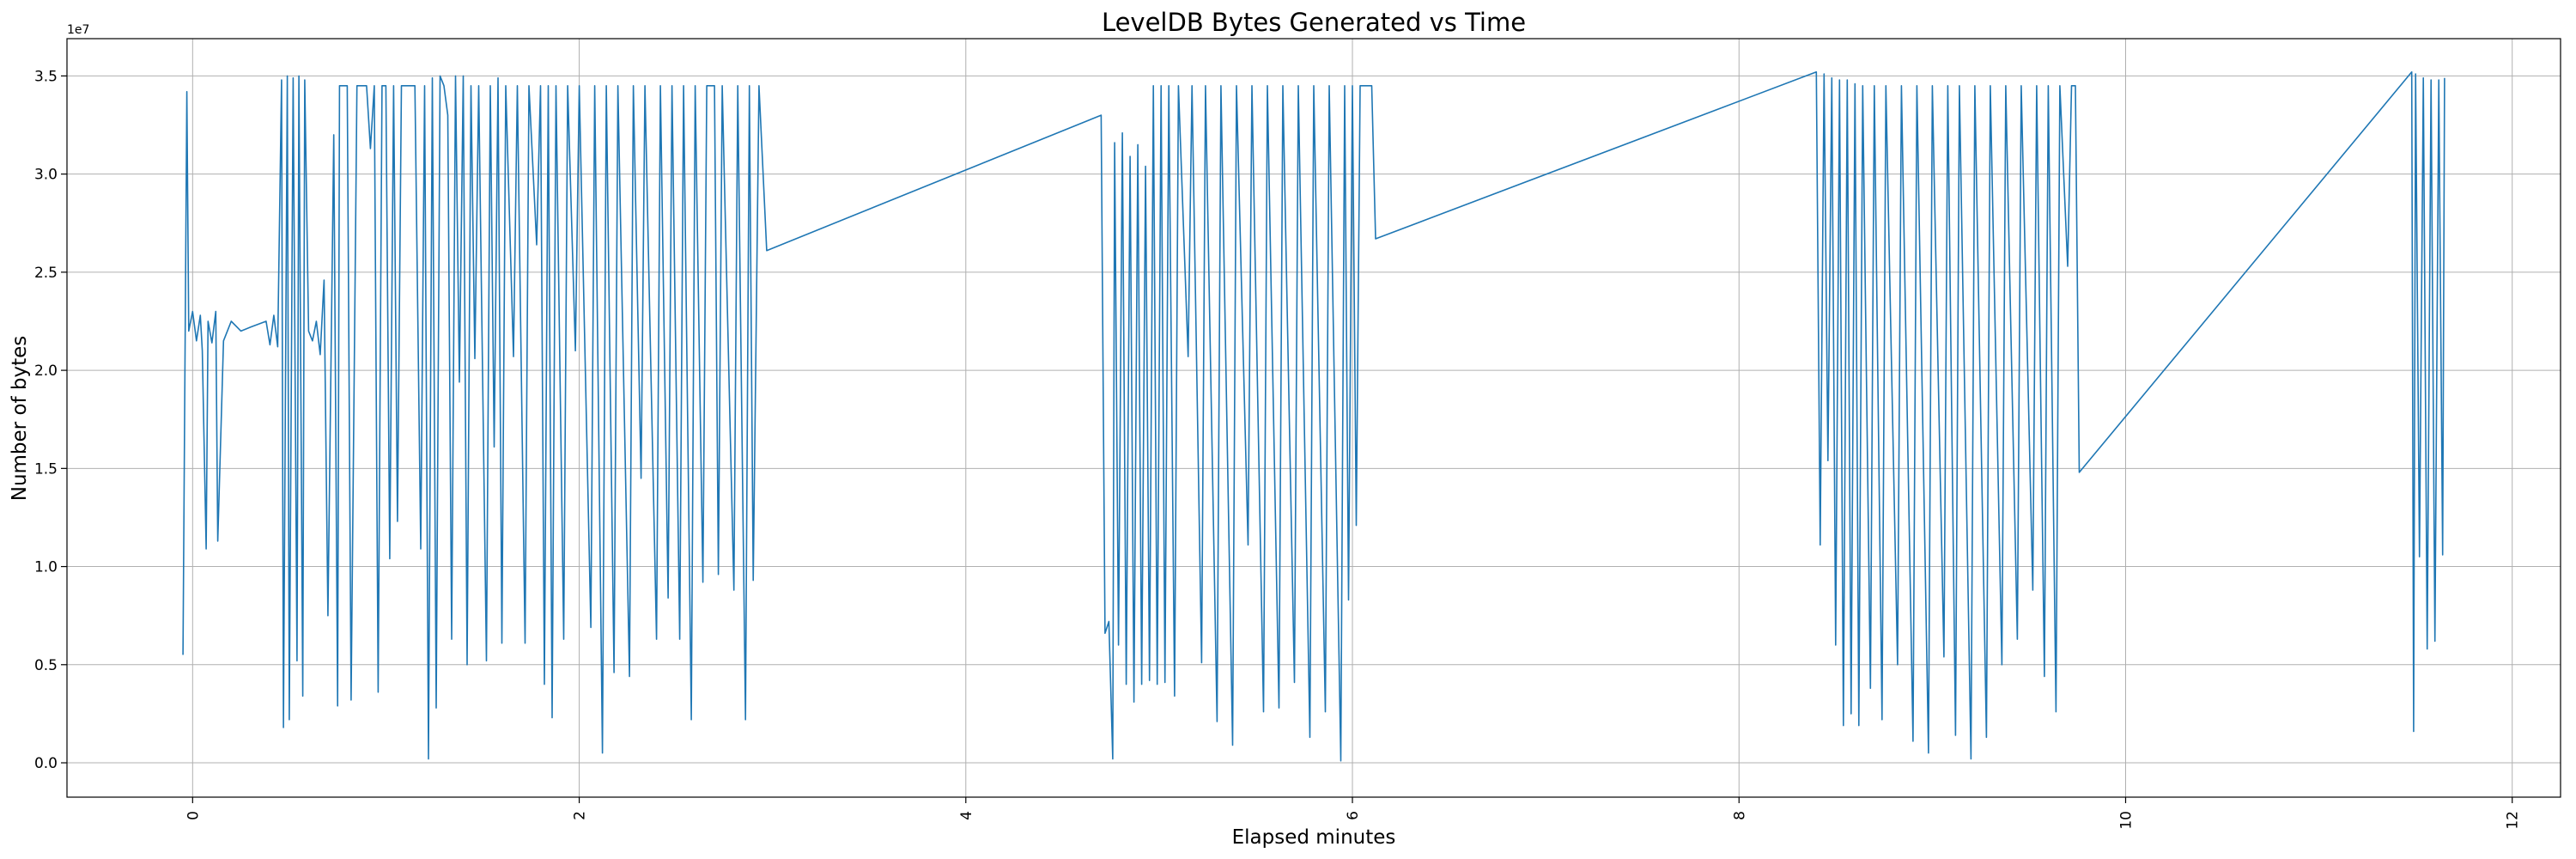  Describe the element at coordinates (78, 30) in the screenshot. I see `y-axis-offset-label: 1e7` at that location.